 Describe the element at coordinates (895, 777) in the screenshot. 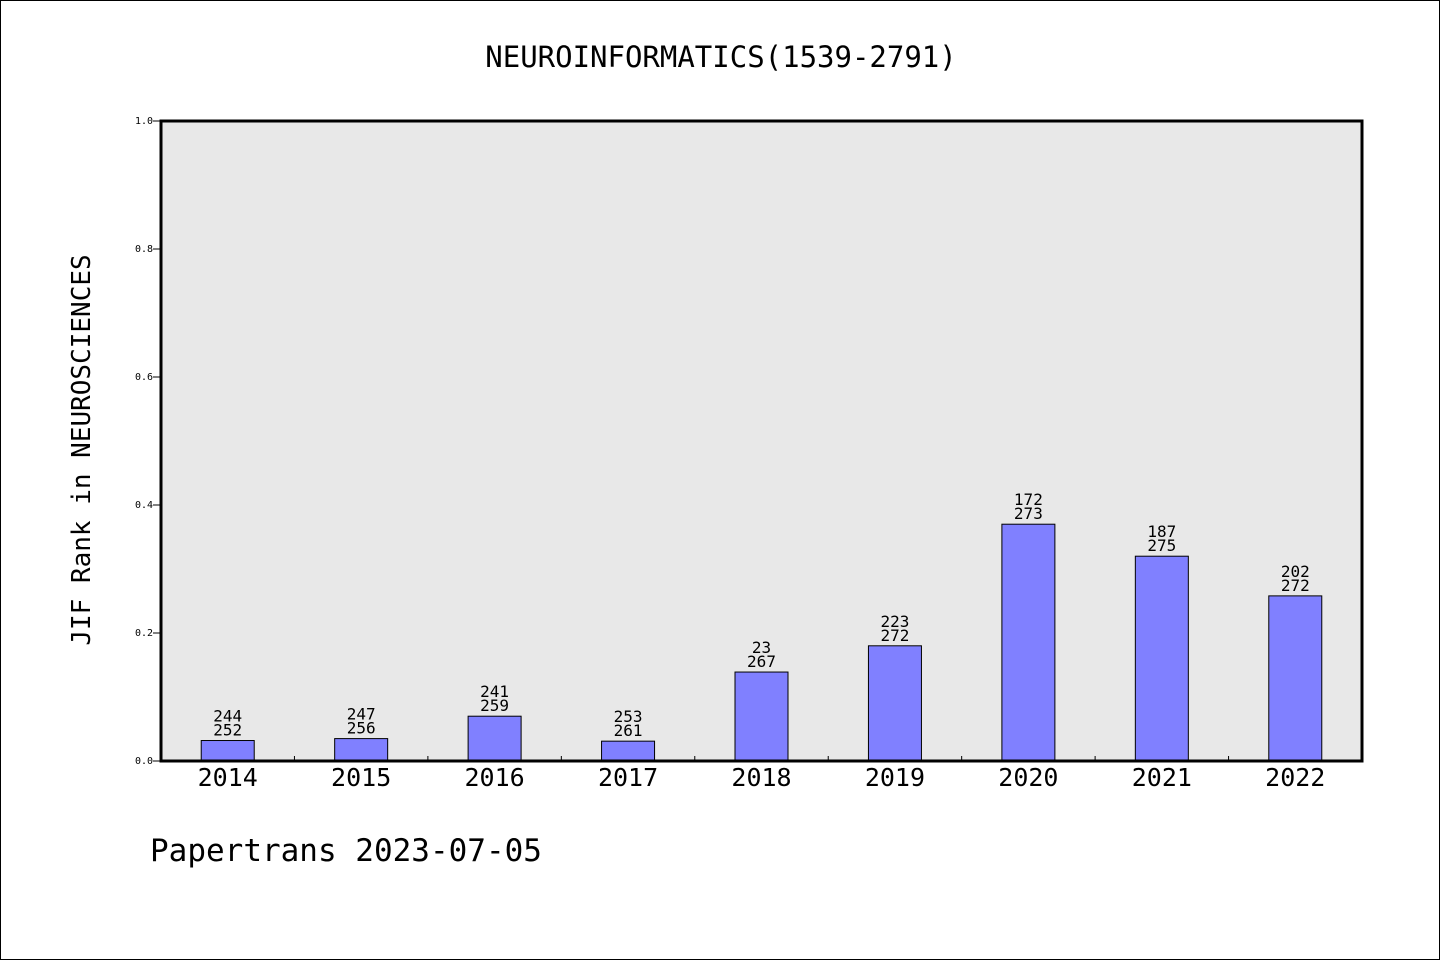

I see `x-tick-label: 2019` at that location.